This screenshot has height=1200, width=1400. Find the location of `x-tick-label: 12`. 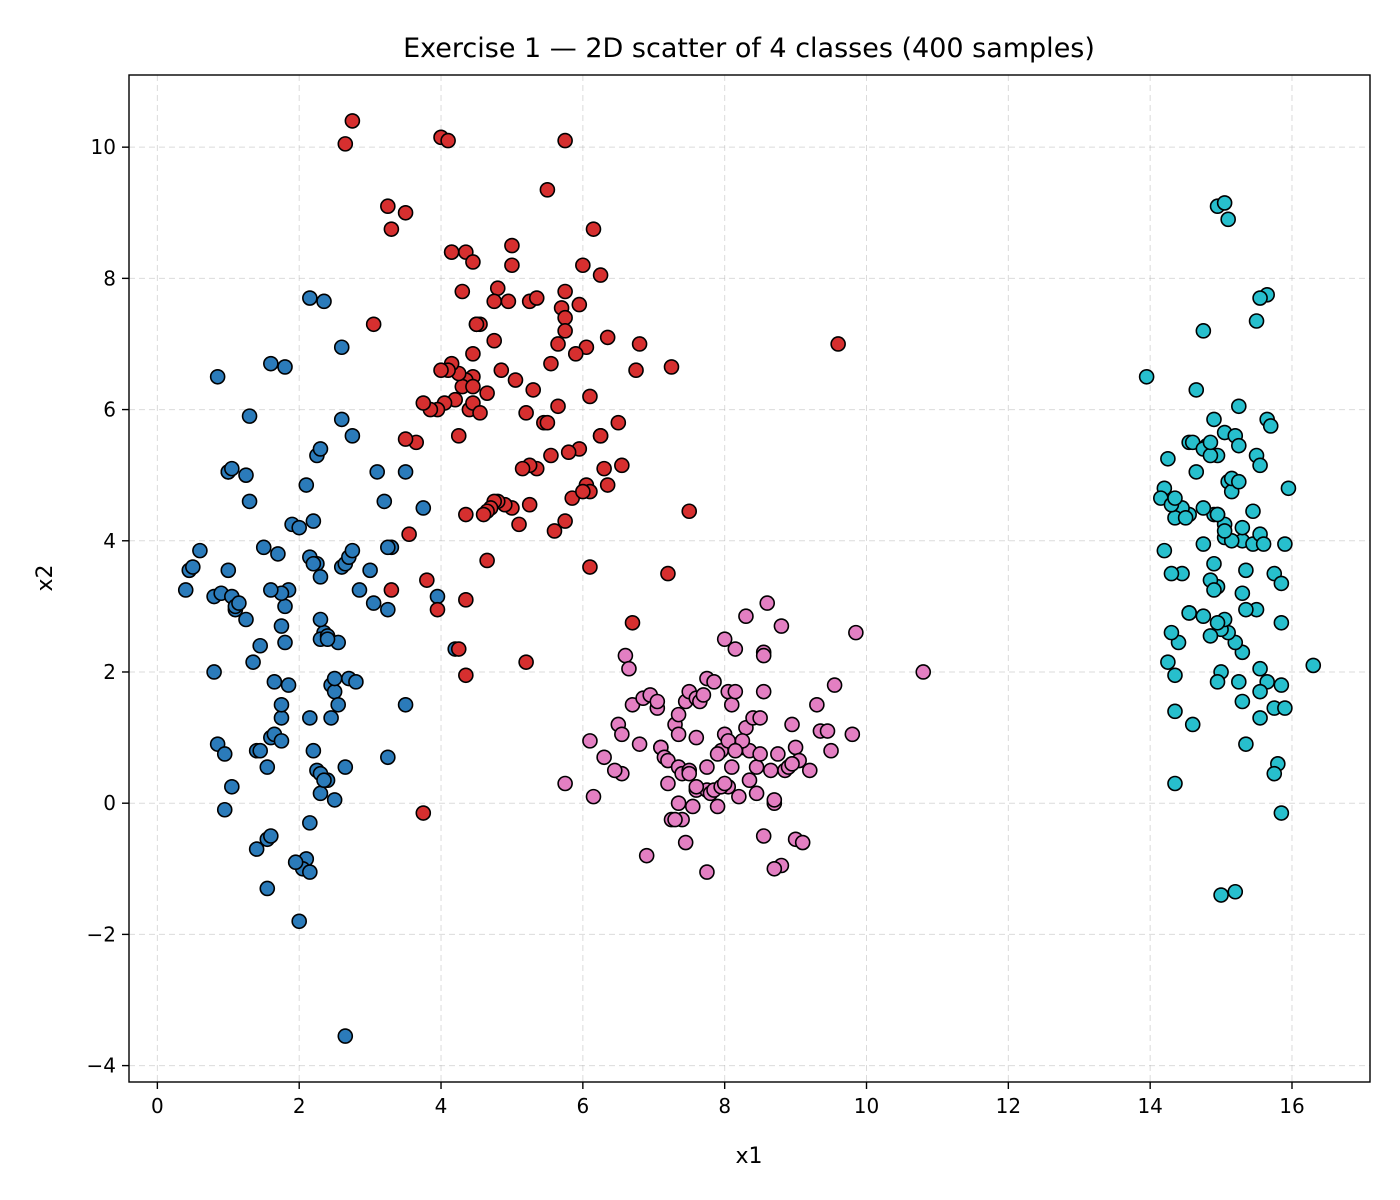

x-tick-label: 12 is located at coordinates (1008, 1106).